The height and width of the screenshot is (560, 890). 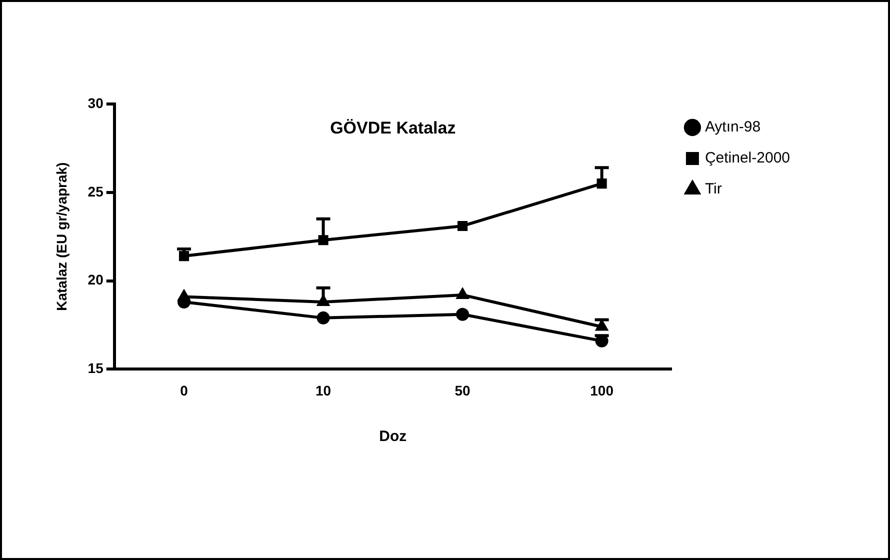 What do you see at coordinates (96, 368) in the screenshot?
I see `y-tick-label: 15` at bounding box center [96, 368].